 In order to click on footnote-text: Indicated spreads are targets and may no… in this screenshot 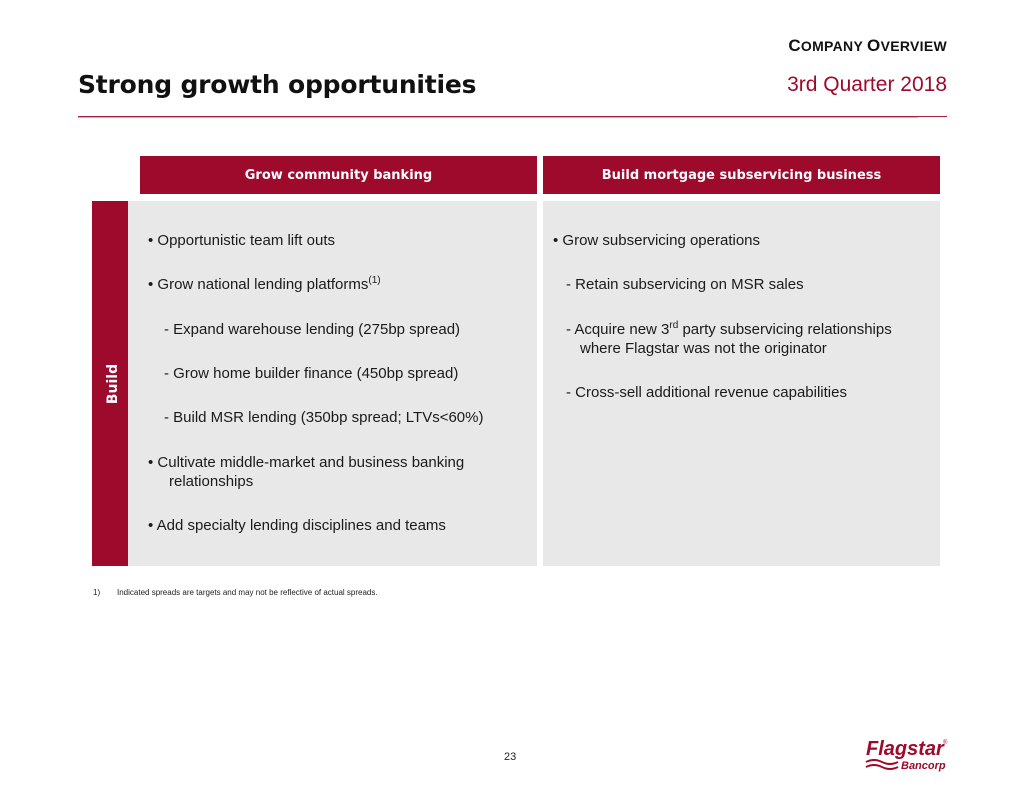, I will do `click(247, 592)`.